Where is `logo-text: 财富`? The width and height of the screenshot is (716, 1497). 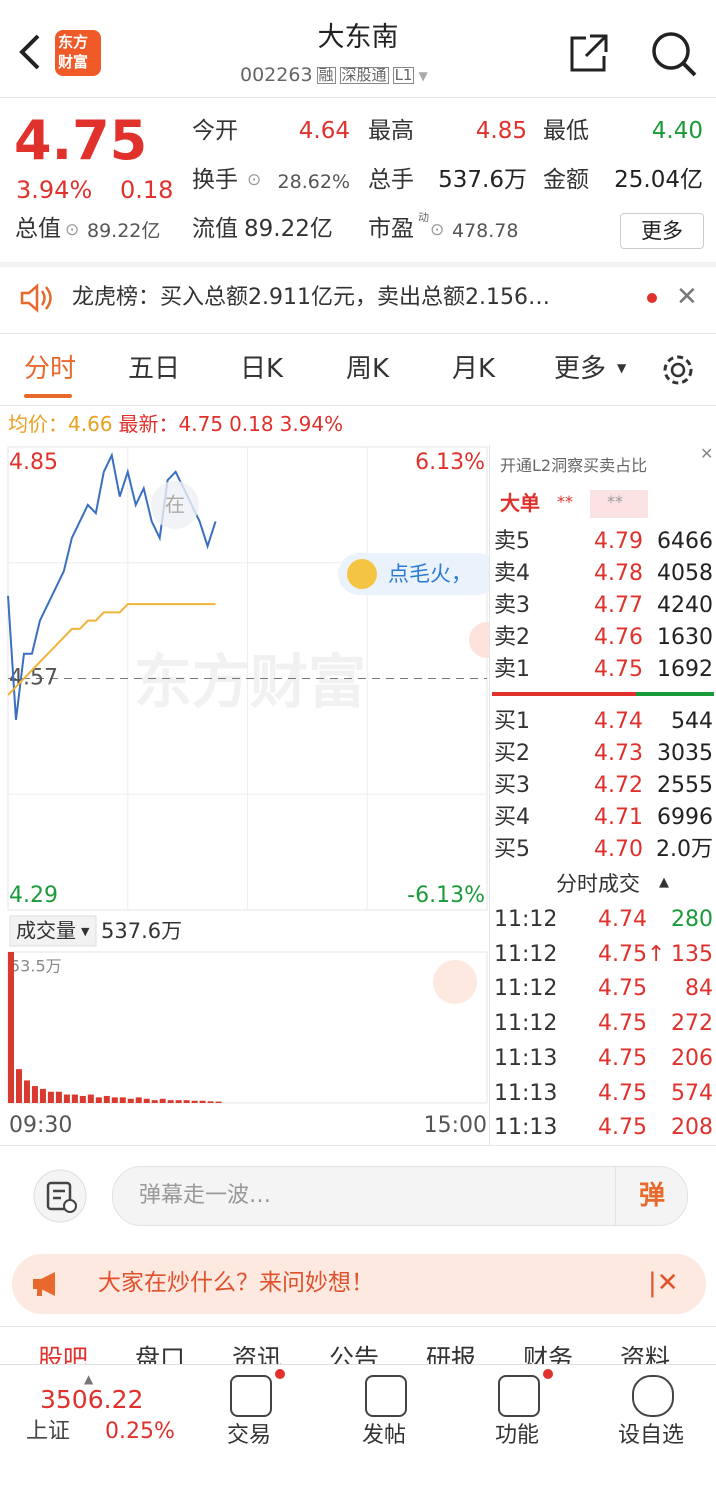 logo-text: 财富 is located at coordinates (73, 62).